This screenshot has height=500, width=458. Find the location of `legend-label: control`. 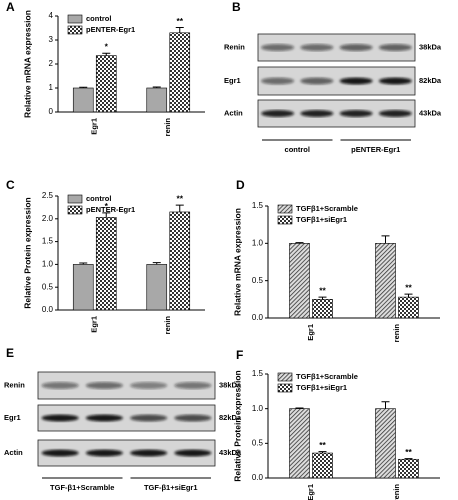

legend-label: control is located at coordinates (98, 18).